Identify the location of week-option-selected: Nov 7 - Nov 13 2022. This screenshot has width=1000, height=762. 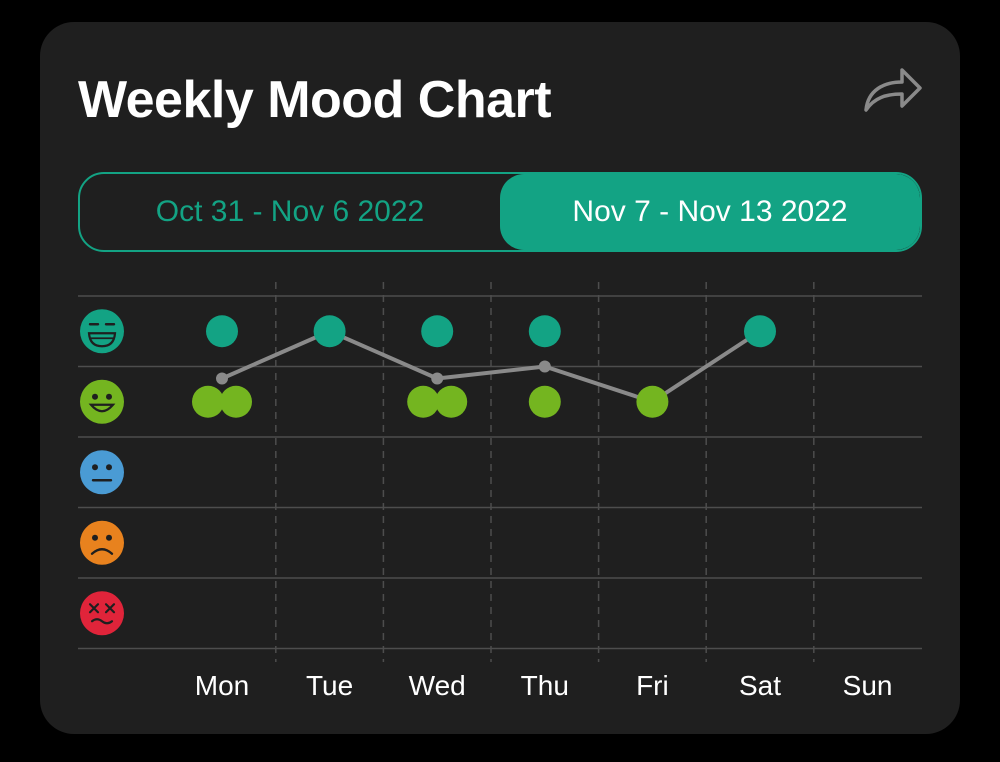
(710, 212).